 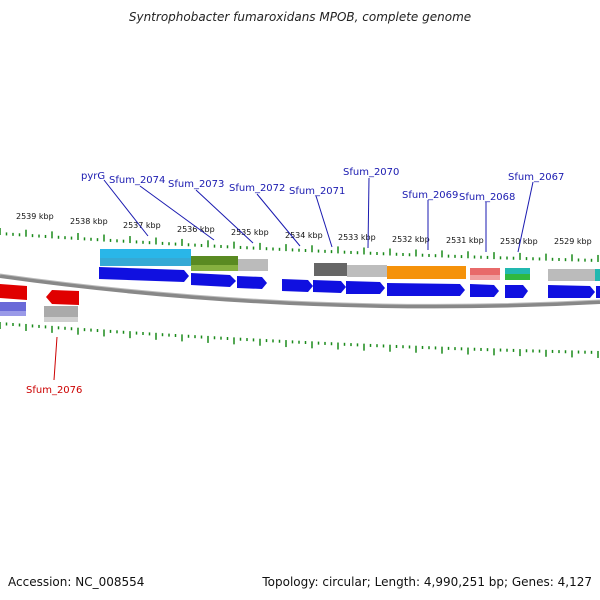 What do you see at coordinates (465, 240) in the screenshot?
I see `kbp-label: 2531 kbp` at bounding box center [465, 240].